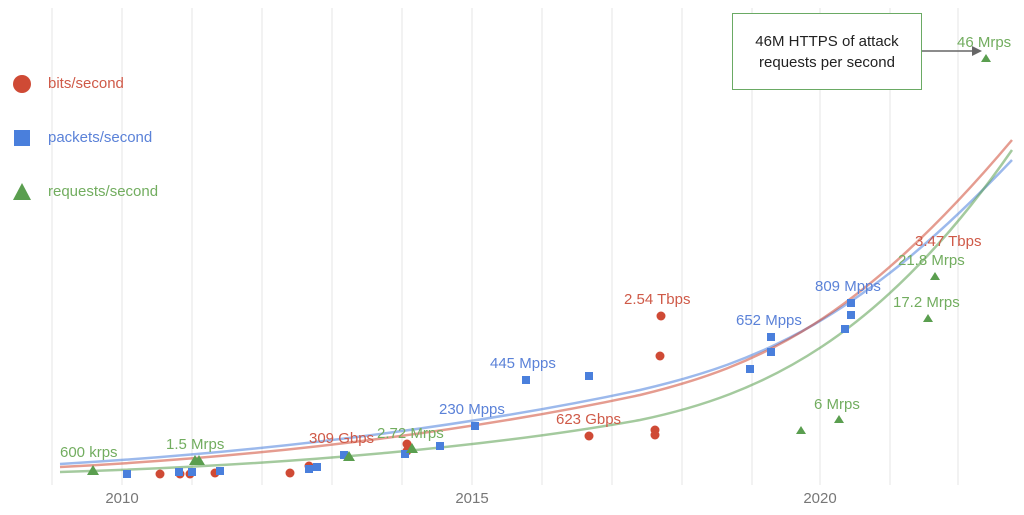 The image size is (1024, 515). I want to click on label-809-mpps: 809 Mpps, so click(848, 286).